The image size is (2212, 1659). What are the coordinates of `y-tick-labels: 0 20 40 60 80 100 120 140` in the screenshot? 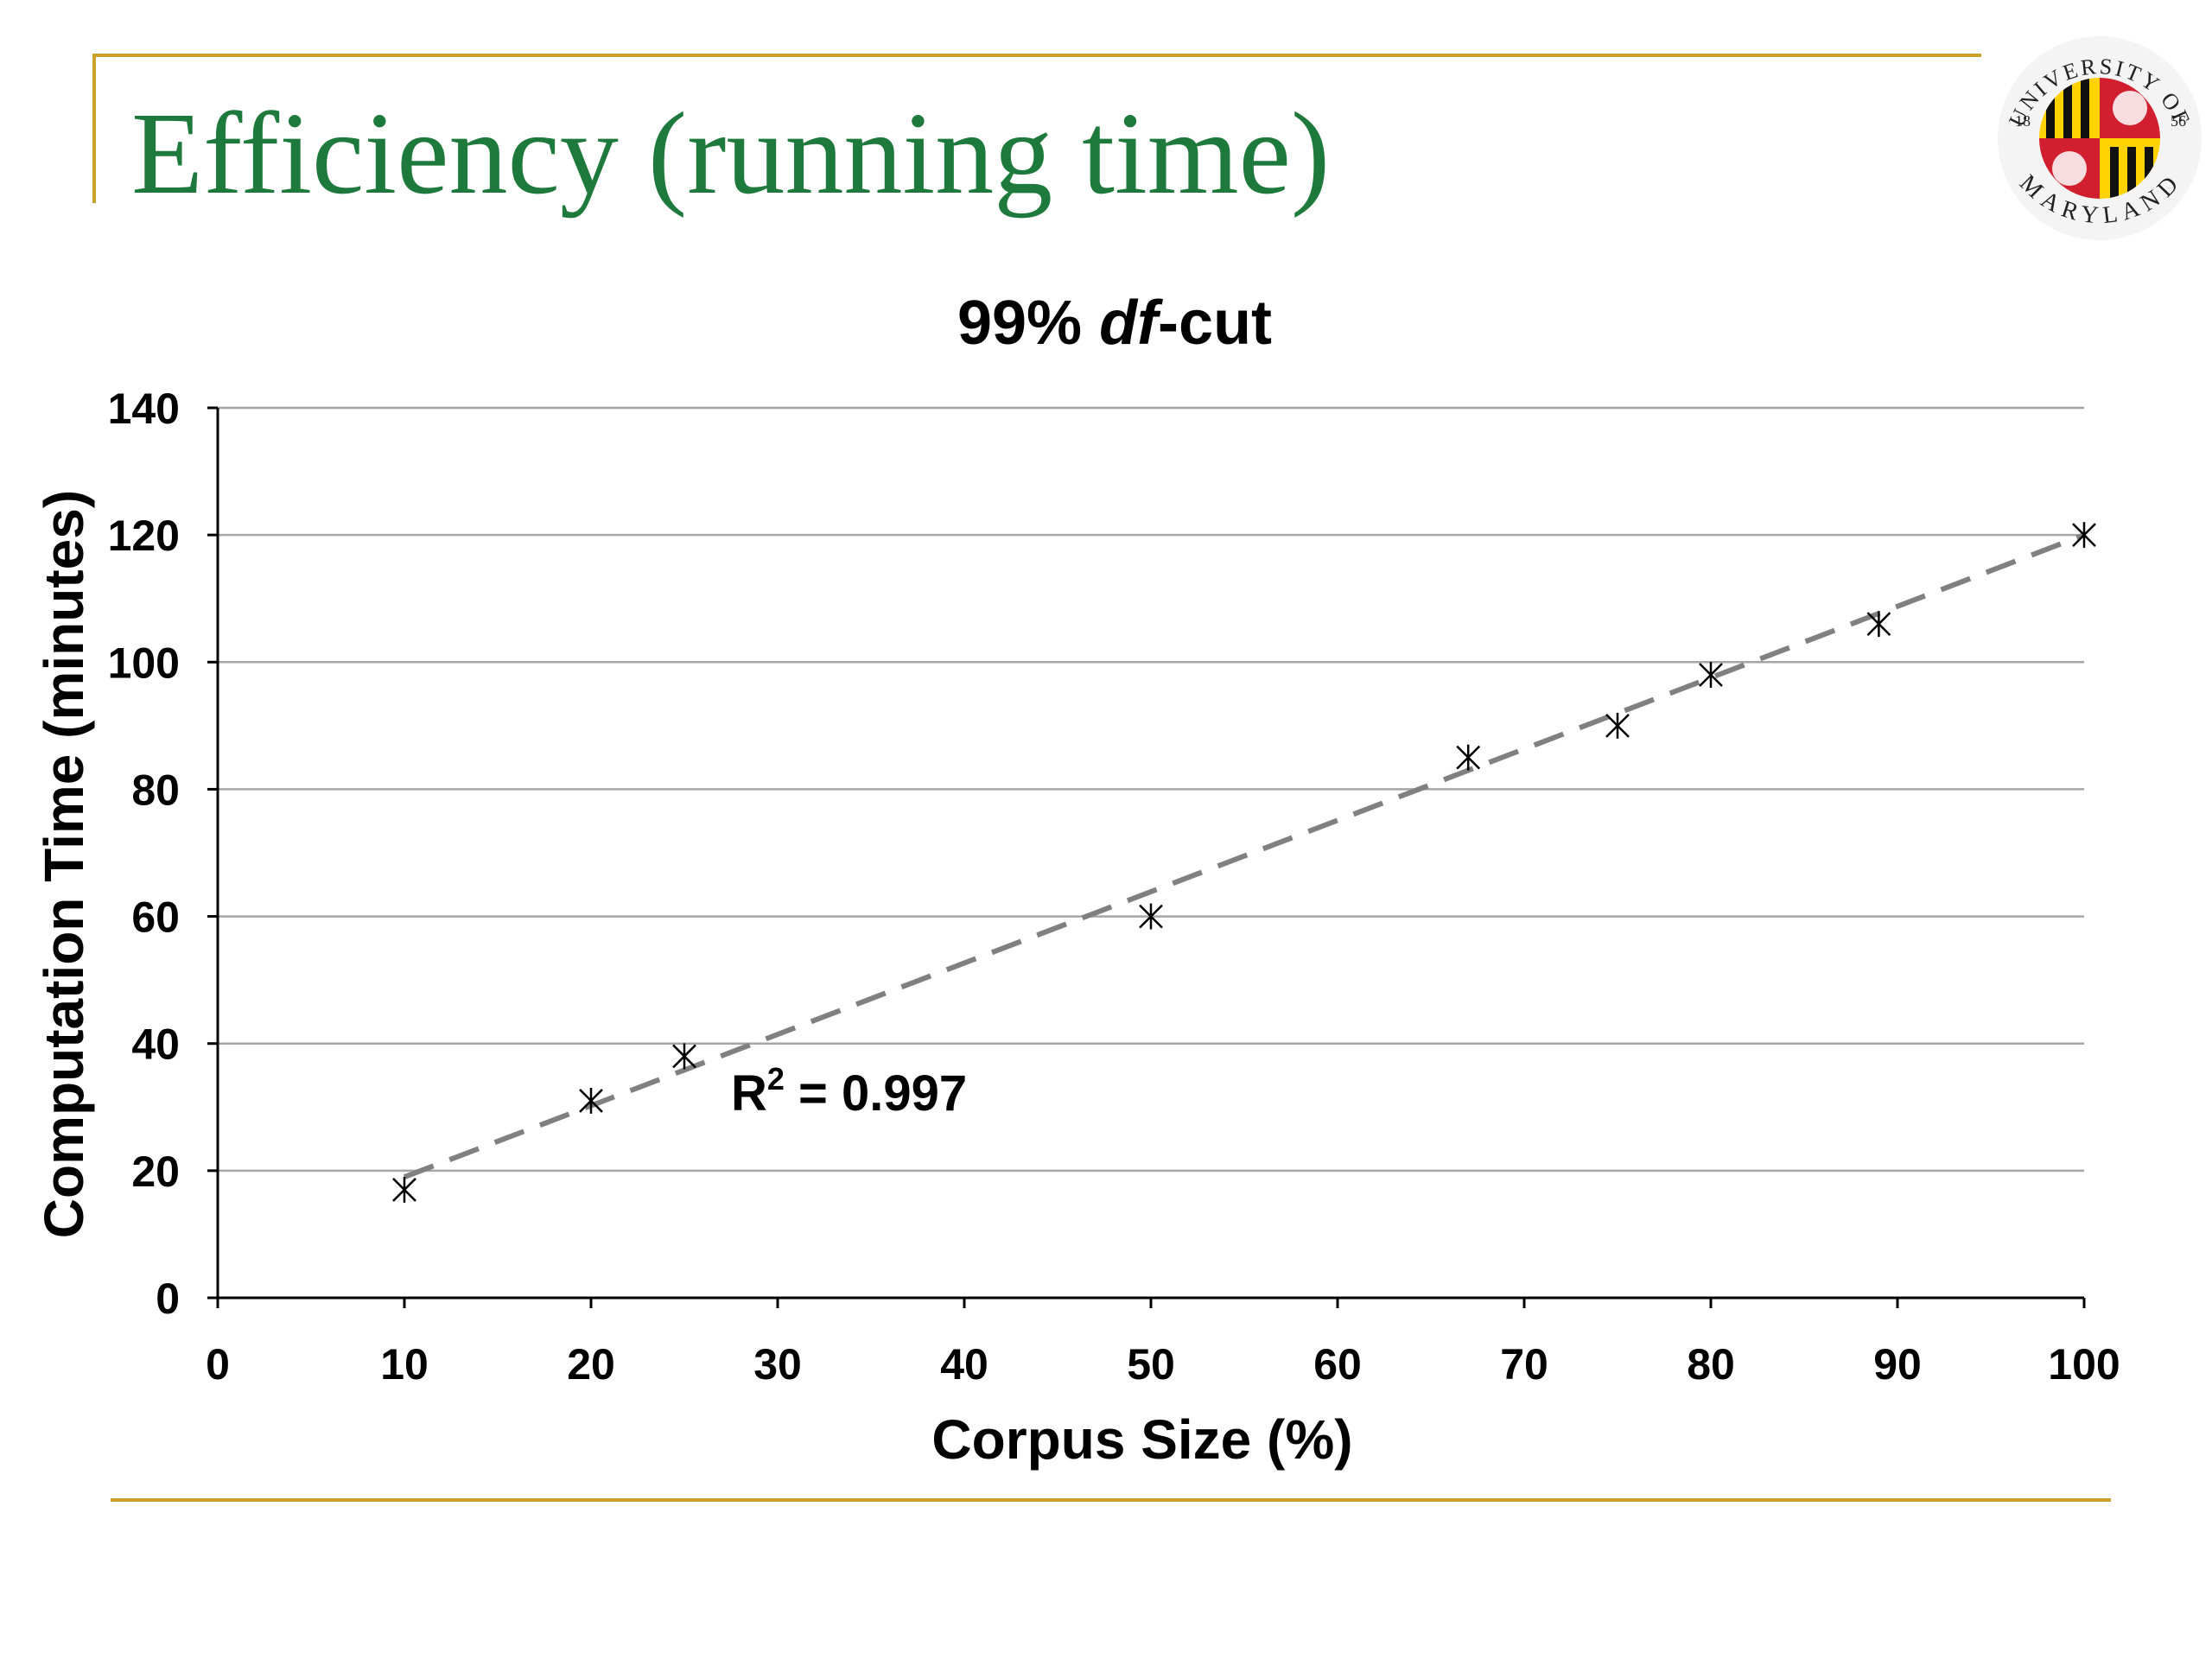 It's located at (144, 854).